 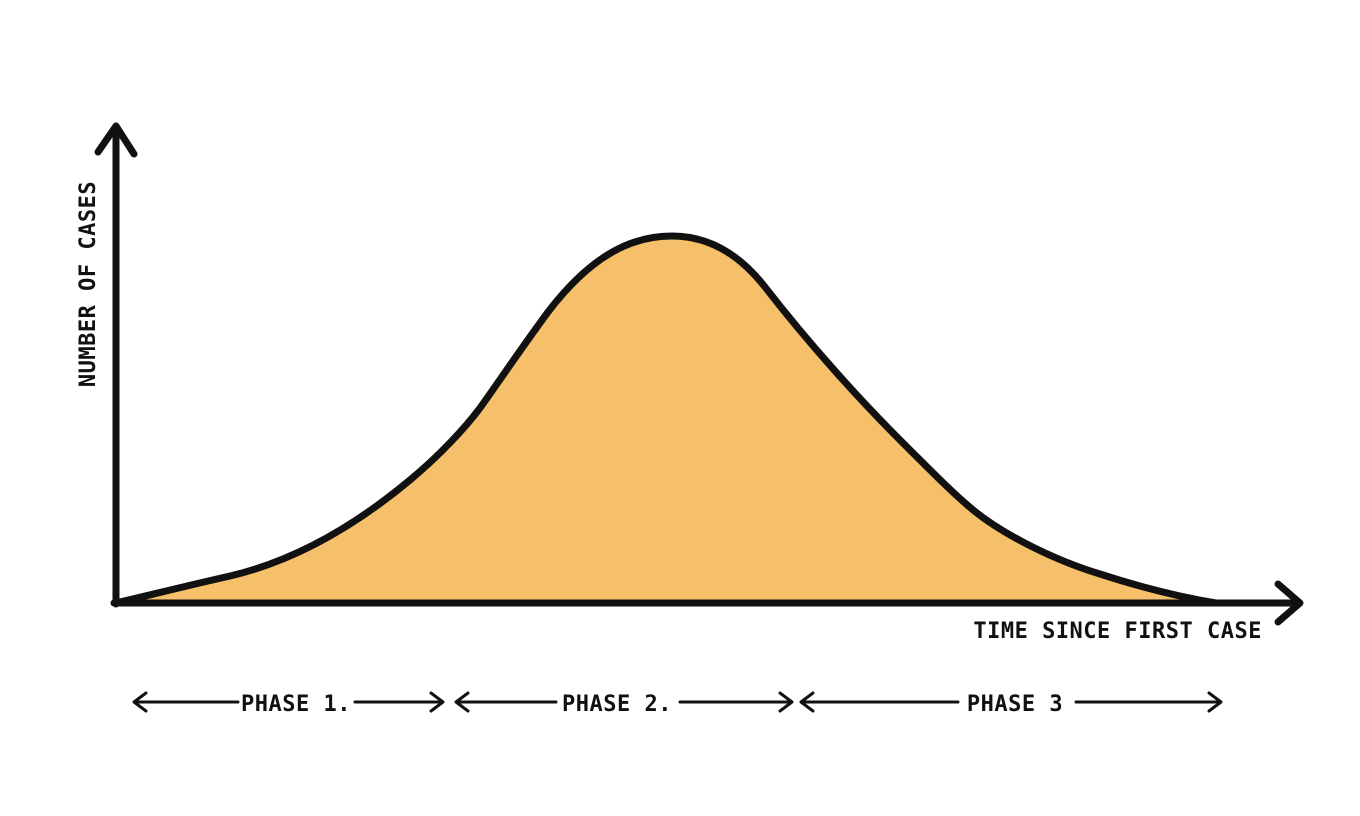 What do you see at coordinates (707, 603) in the screenshot?
I see `x-axis` at bounding box center [707, 603].